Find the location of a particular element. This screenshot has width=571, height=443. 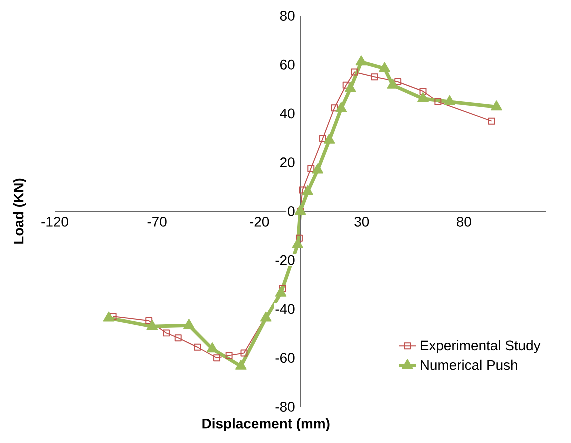

y-tick-label: -80 is located at coordinates (285, 407).